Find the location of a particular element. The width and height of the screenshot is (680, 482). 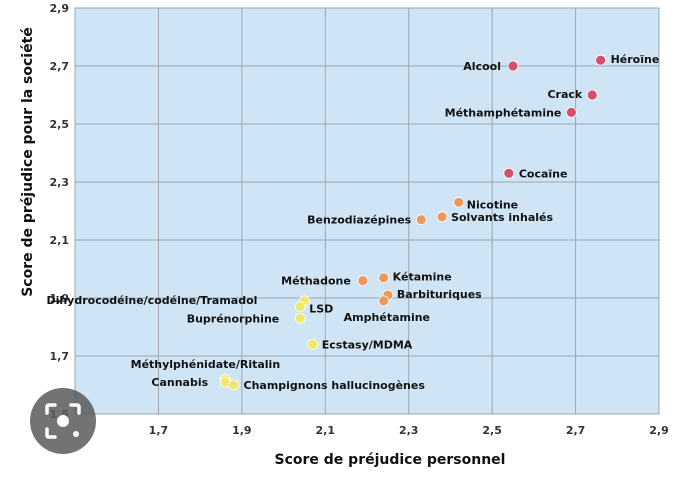

x-axis-title: Score de préjudice personnel is located at coordinates (390, 460).